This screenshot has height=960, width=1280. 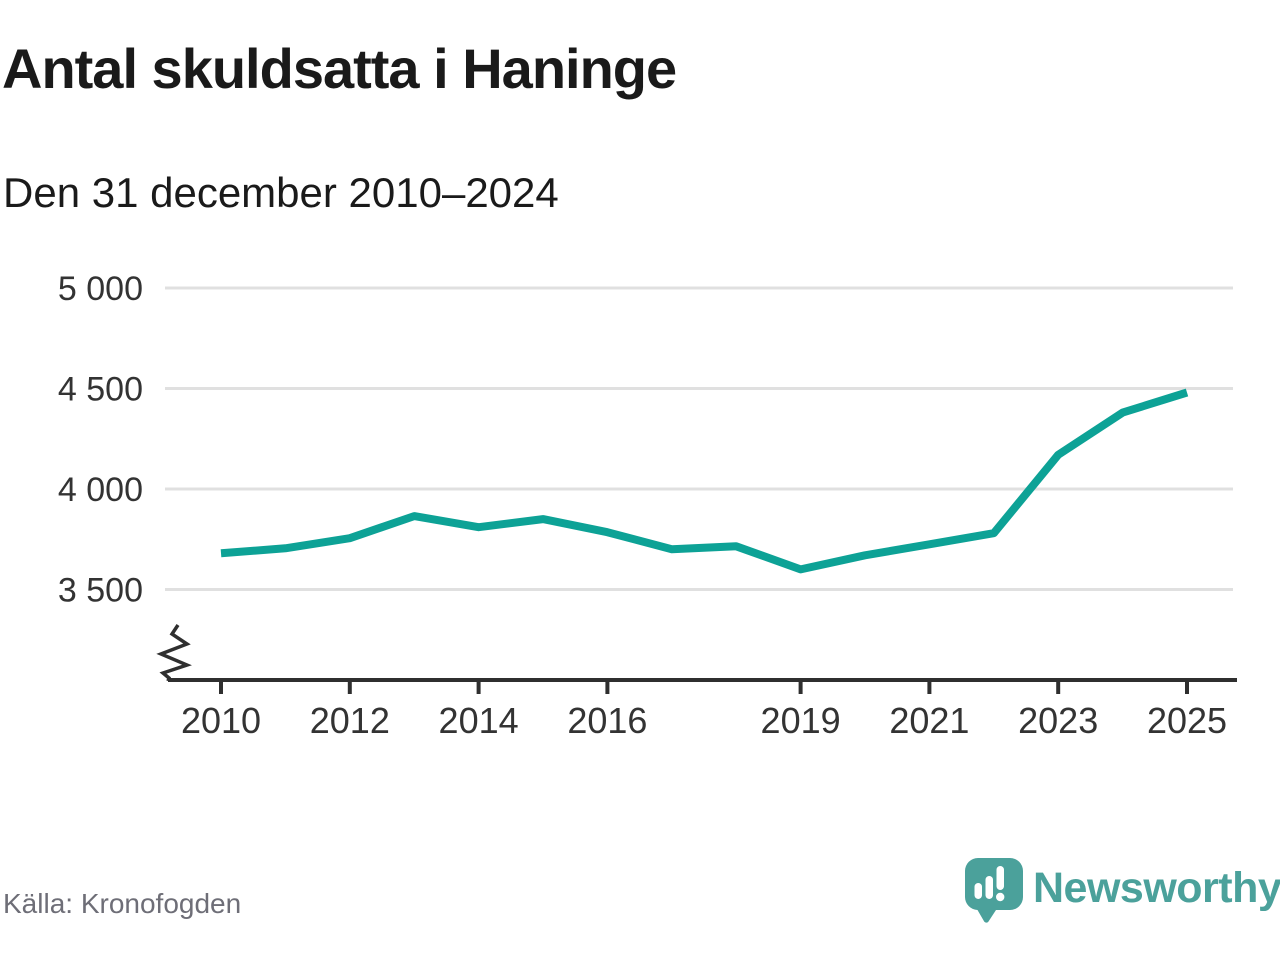 I want to click on x-tick-label: 2023, so click(x=1058, y=720).